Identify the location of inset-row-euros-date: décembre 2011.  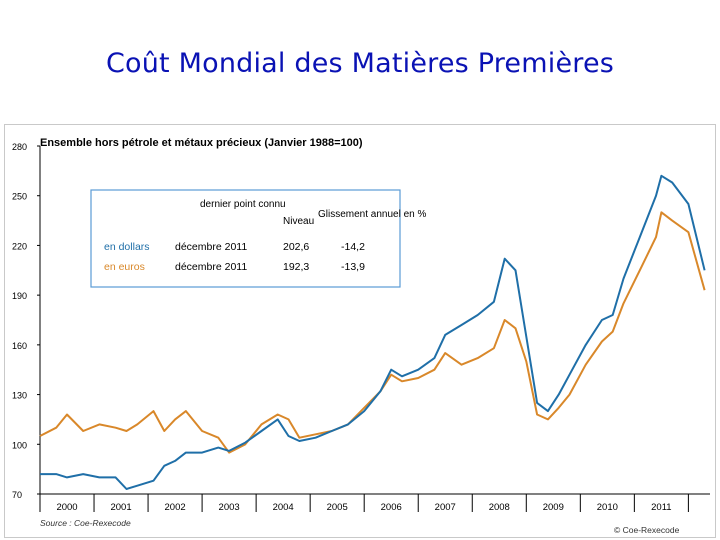
(211, 267).